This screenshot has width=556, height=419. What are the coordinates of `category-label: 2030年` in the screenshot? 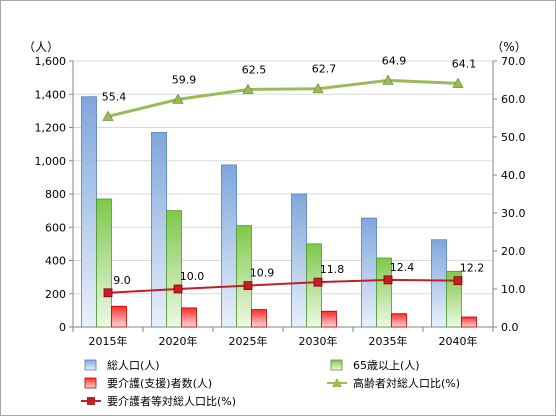 It's located at (318, 341).